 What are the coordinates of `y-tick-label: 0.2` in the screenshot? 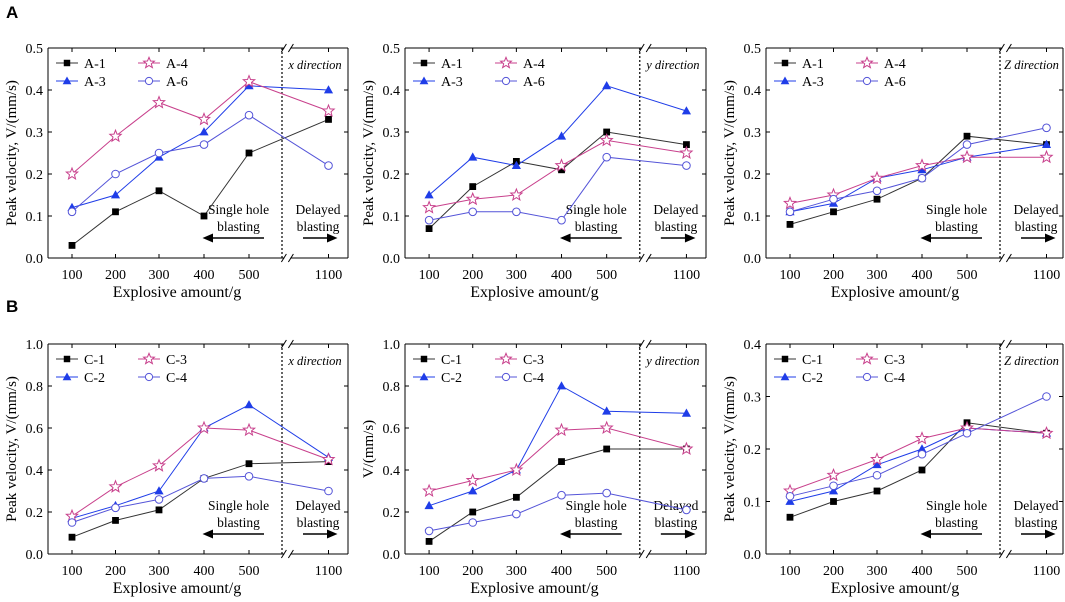 It's located at (392, 513).